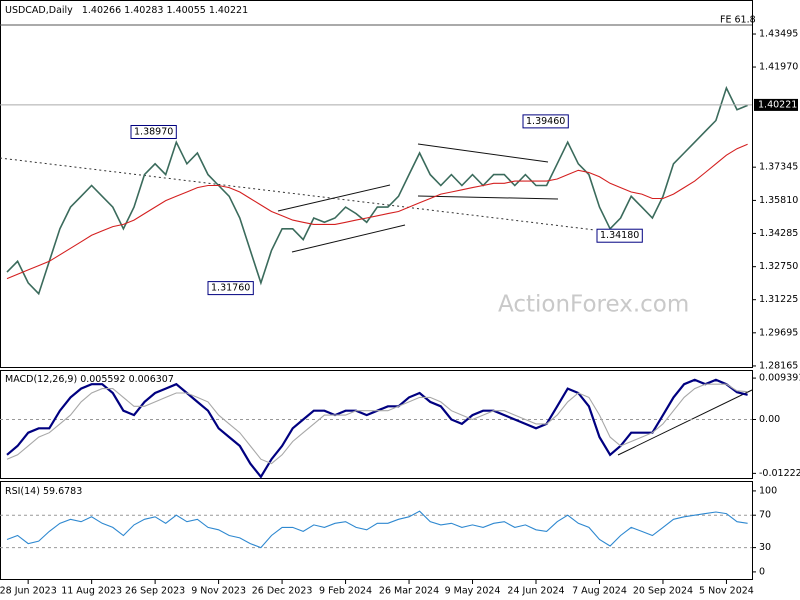 This screenshot has height=600, width=800. I want to click on y-tick-label: 1.28165, so click(778, 365).